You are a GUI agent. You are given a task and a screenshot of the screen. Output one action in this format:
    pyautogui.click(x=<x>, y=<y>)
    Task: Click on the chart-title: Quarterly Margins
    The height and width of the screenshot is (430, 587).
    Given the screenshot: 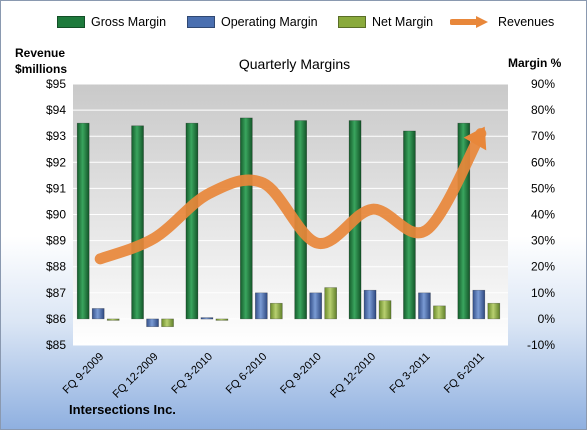 What is the action you would take?
    pyautogui.click(x=294, y=64)
    